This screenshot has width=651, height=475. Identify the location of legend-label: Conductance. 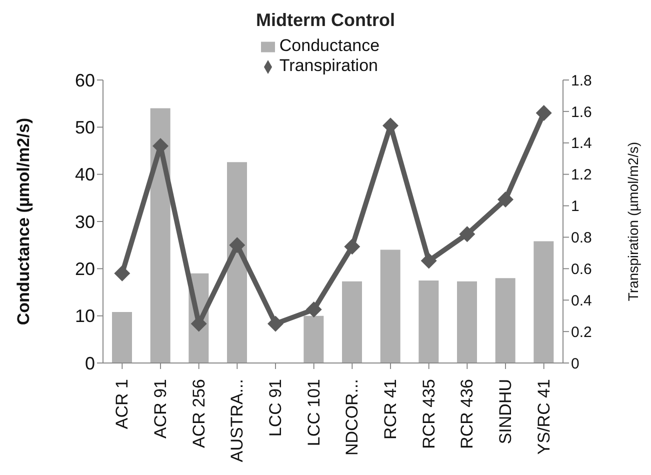
(329, 45).